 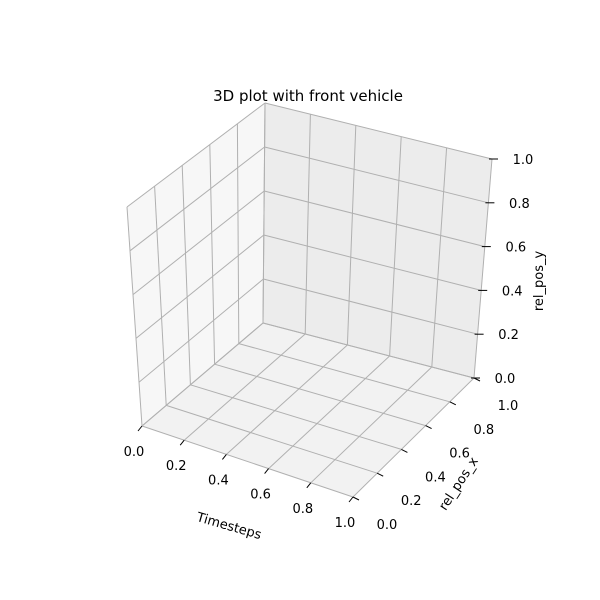 What do you see at coordinates (508, 335) in the screenshot?
I see `z-tick-label: 0.2` at bounding box center [508, 335].